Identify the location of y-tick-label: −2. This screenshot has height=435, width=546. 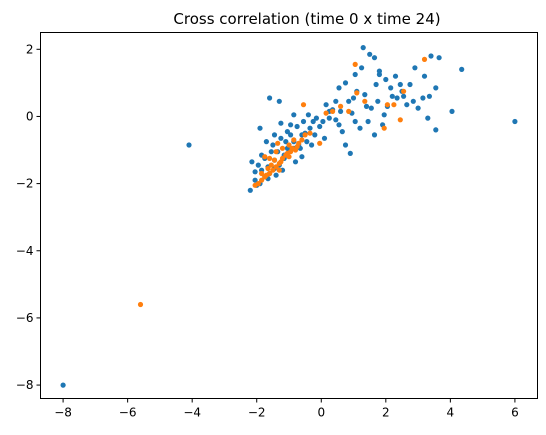
(25, 184).